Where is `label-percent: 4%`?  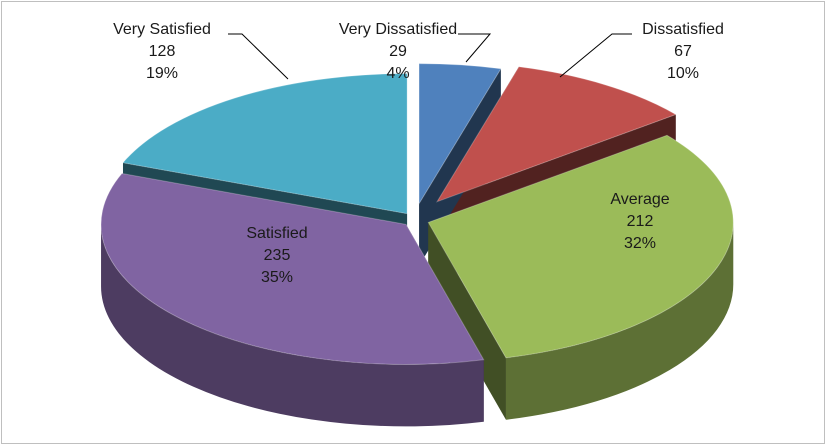
label-percent: 4% is located at coordinates (397, 73).